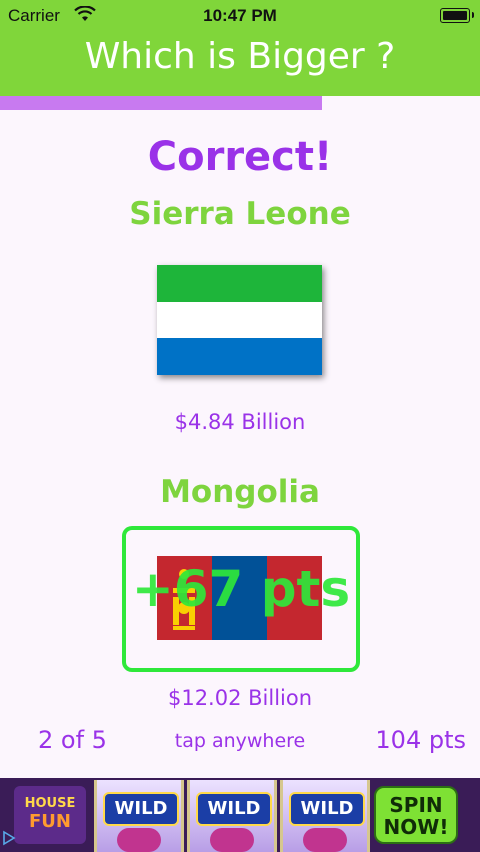 The width and height of the screenshot is (480, 852). What do you see at coordinates (240, 741) in the screenshot?
I see `tap-anywhere-hint: tap anywhere` at bounding box center [240, 741].